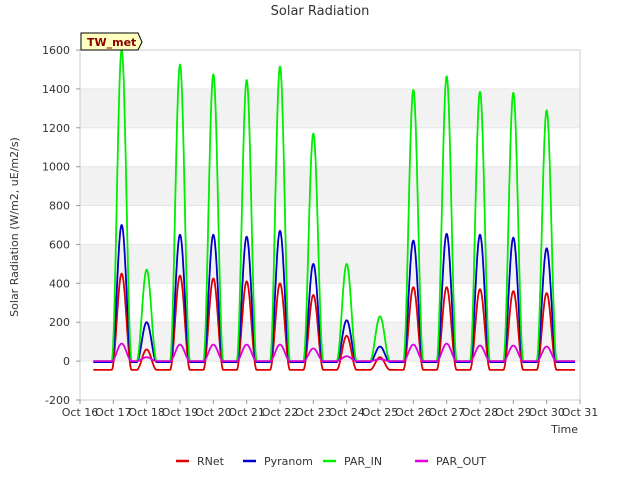  I want to click on x-tick-label: Oct 19, so click(180, 412).